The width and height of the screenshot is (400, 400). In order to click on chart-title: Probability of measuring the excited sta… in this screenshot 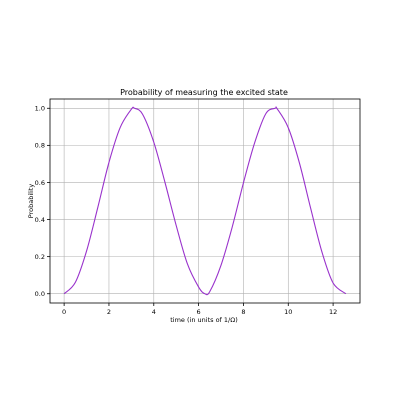, I will do `click(204, 92)`.